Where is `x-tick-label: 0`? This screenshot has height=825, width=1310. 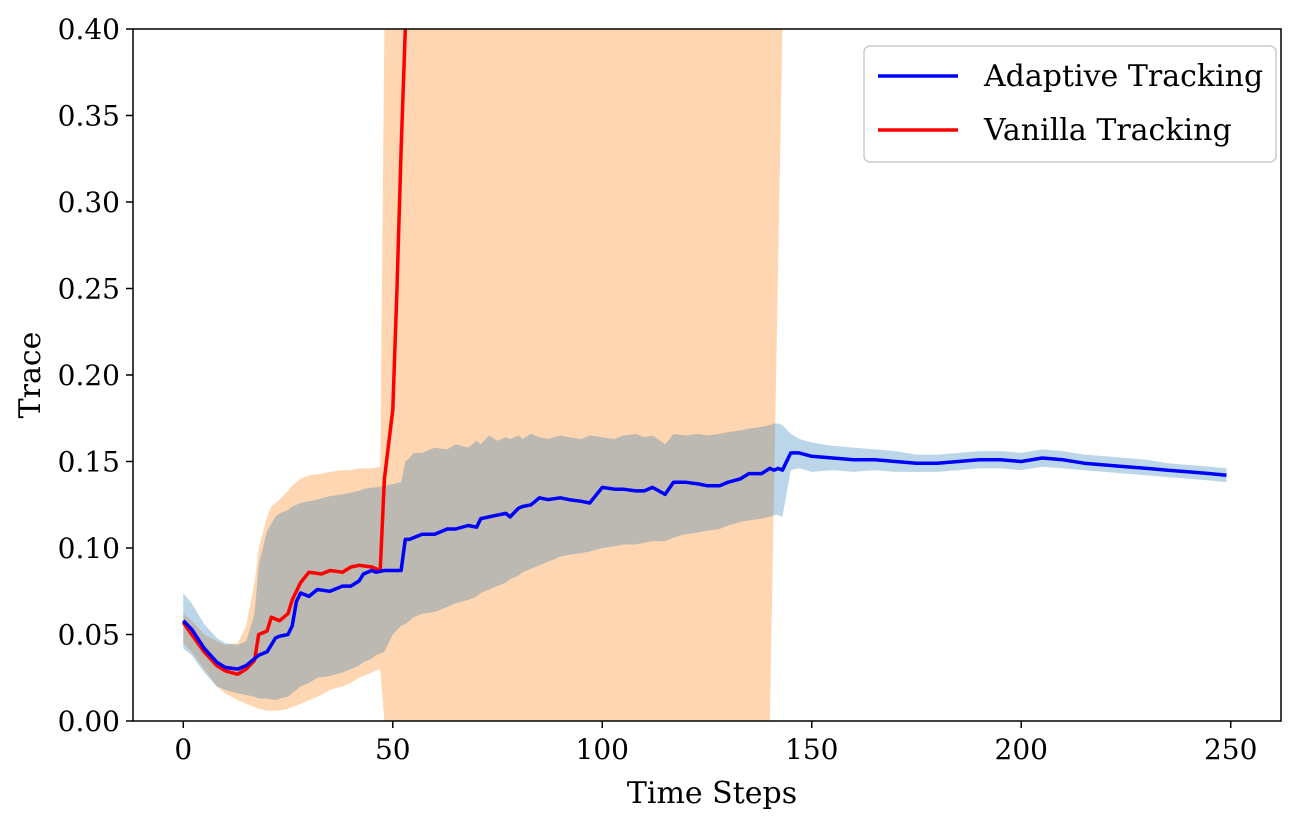 x-tick-label: 0 is located at coordinates (183, 749).